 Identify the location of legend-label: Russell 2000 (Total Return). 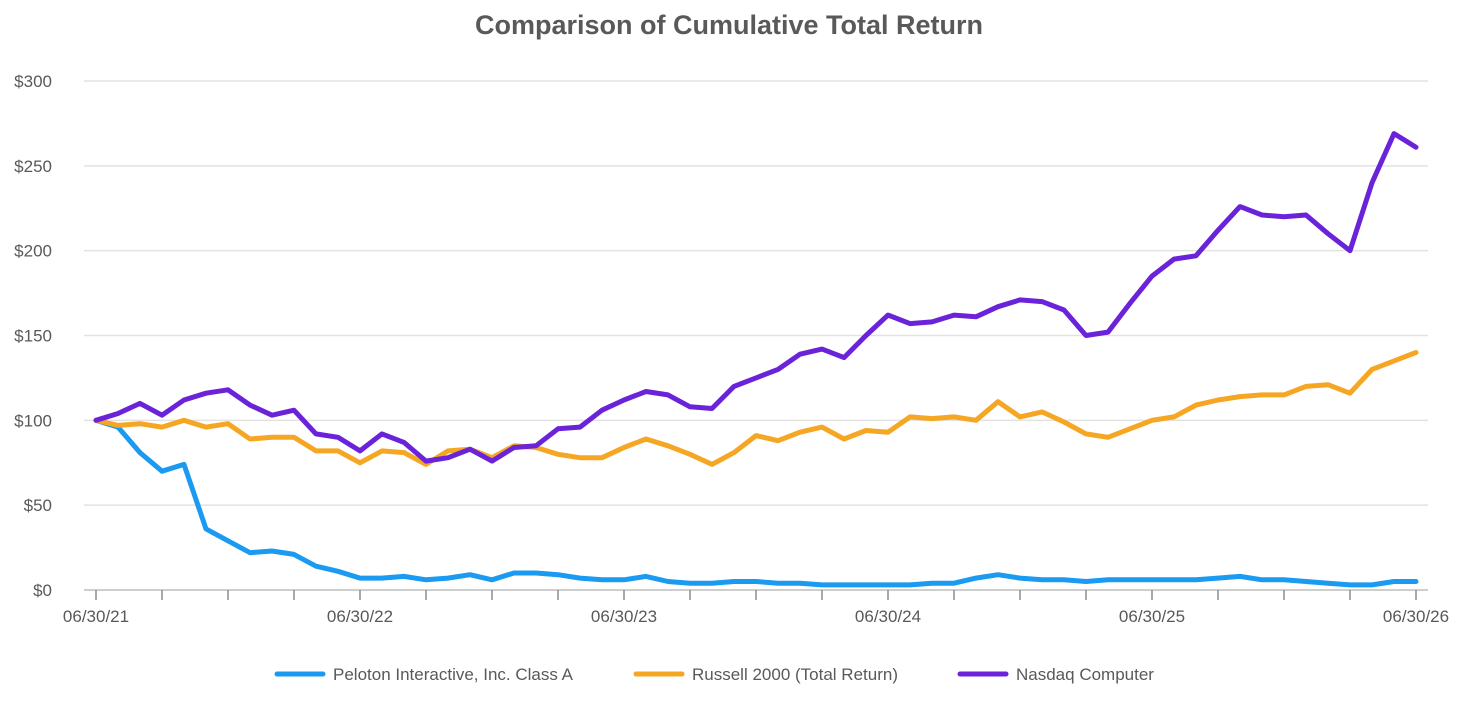
(795, 674).